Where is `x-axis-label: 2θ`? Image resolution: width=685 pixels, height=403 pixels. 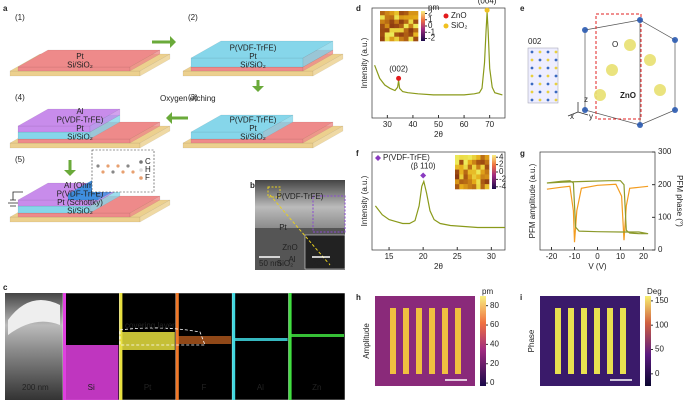 x-axis-label: 2θ is located at coordinates (438, 266).